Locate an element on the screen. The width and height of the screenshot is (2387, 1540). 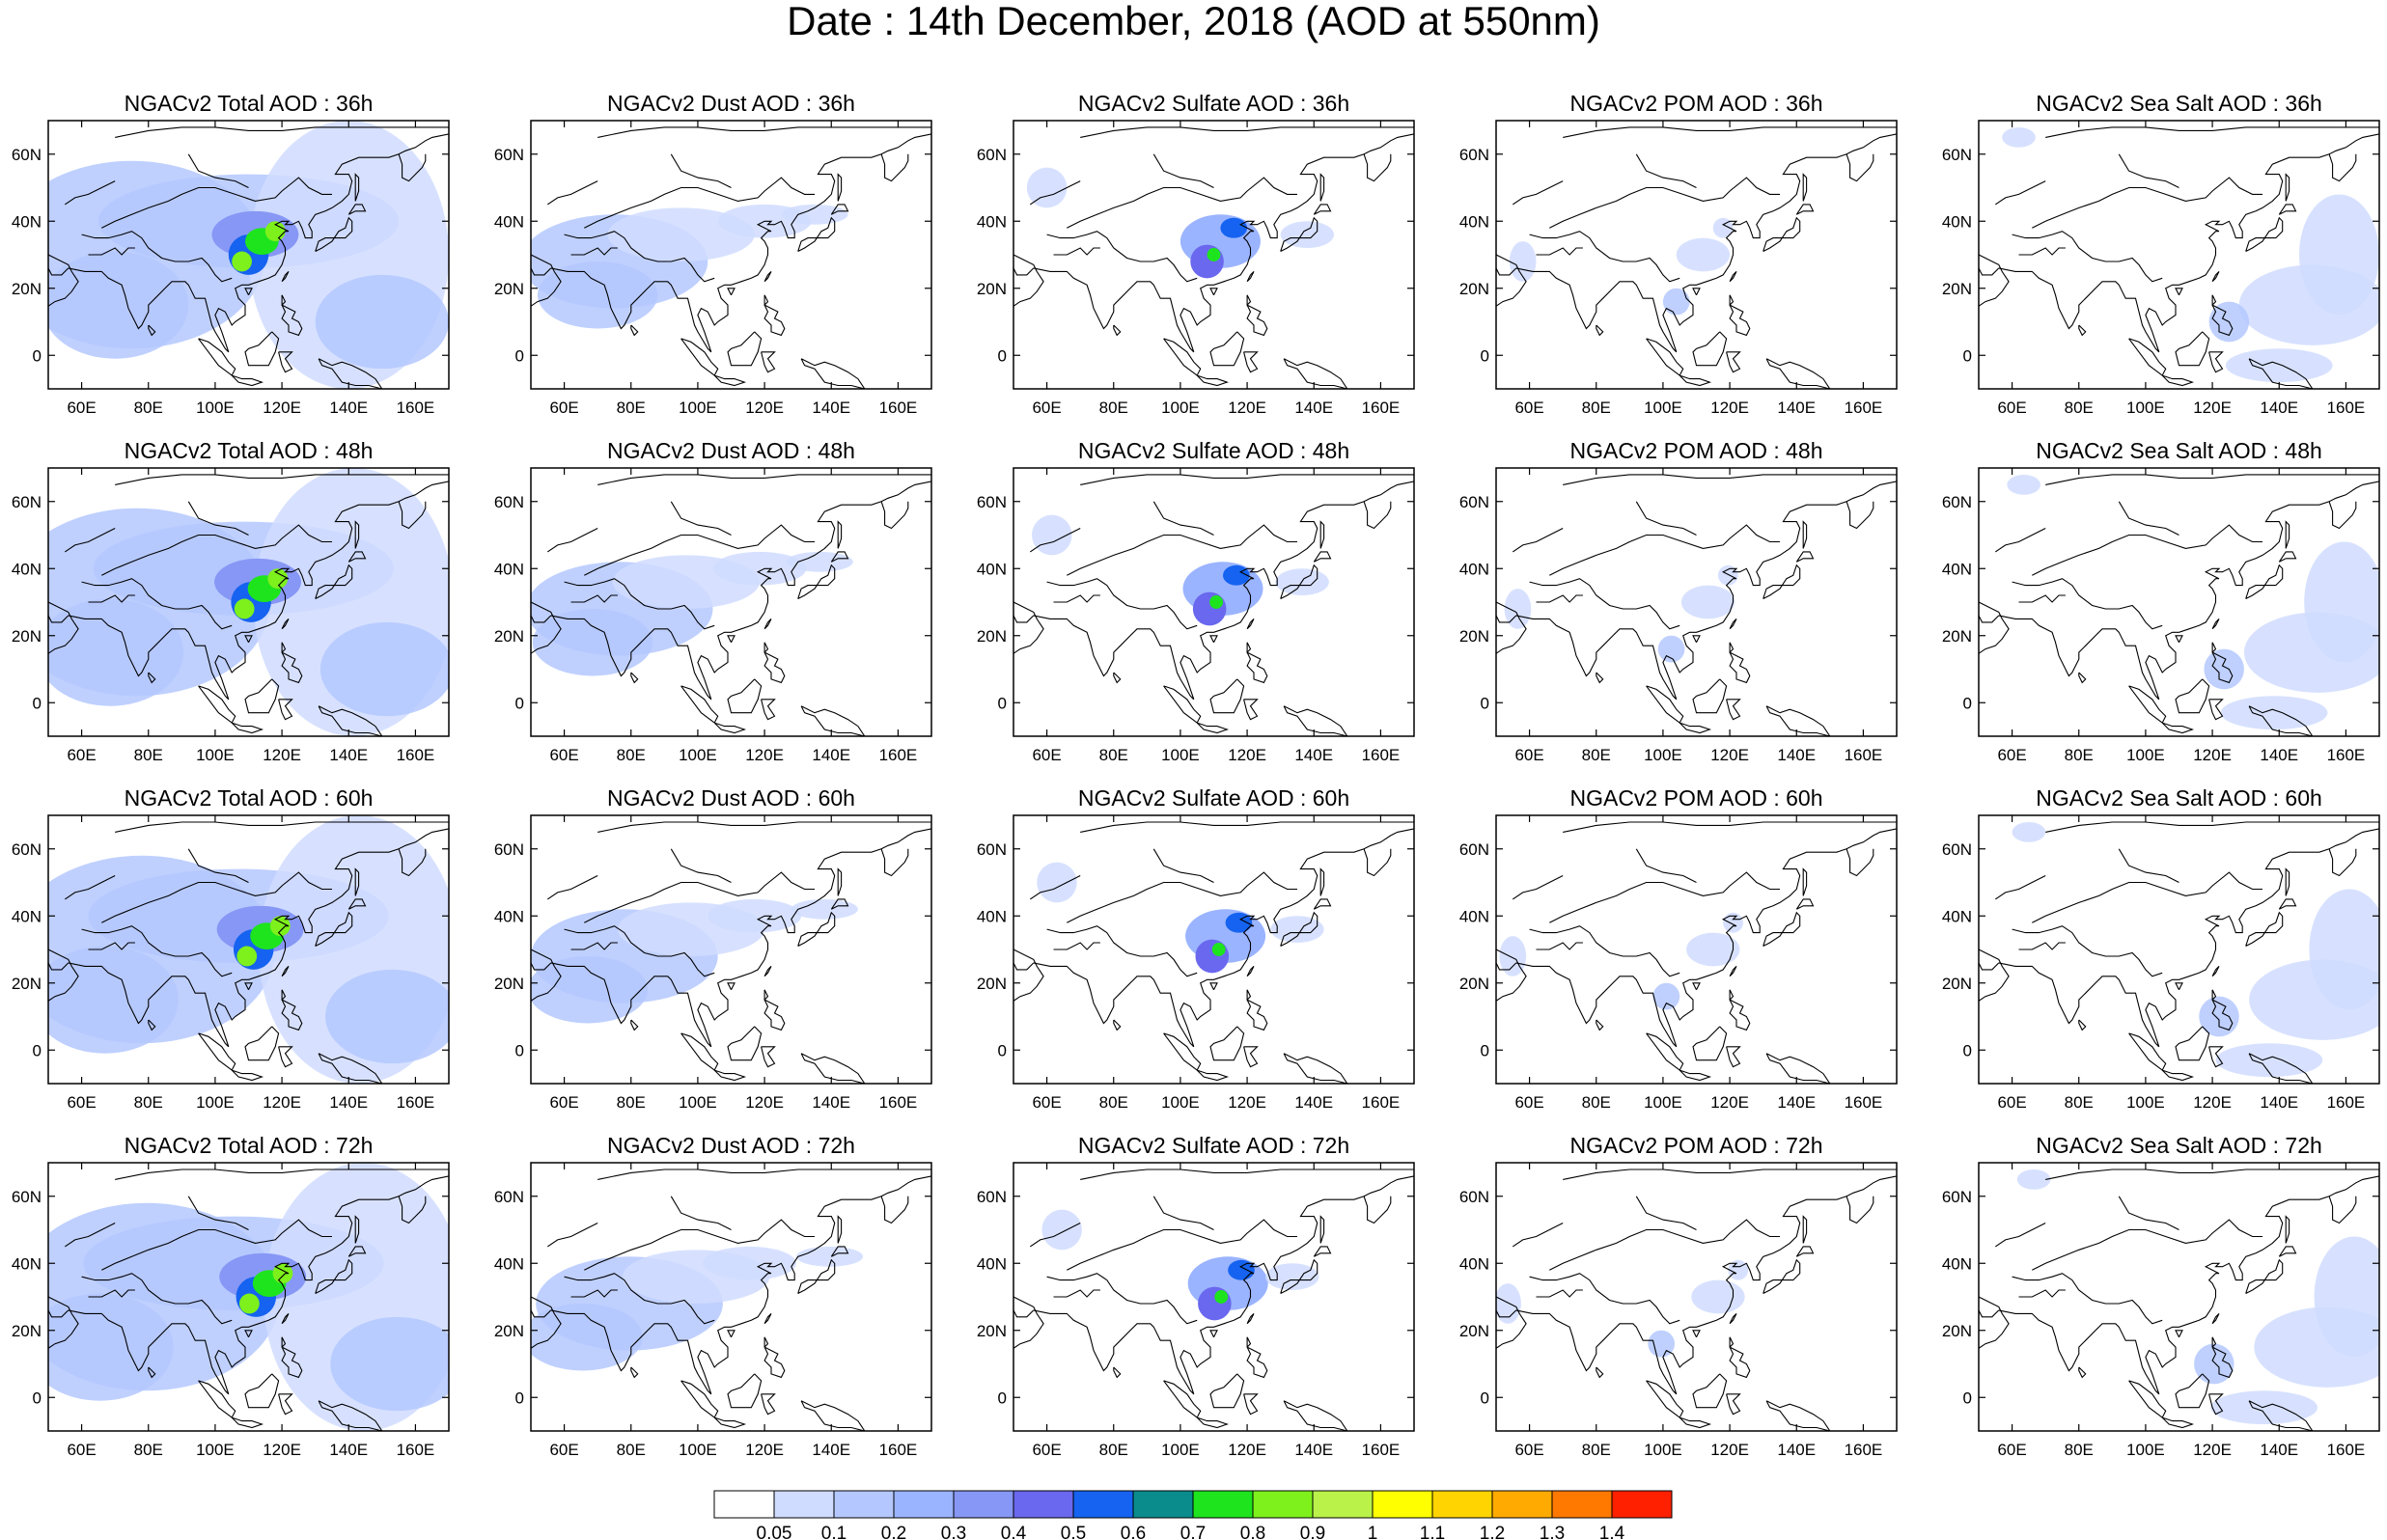
x-tick-label: 140E is located at coordinates (2279, 408).